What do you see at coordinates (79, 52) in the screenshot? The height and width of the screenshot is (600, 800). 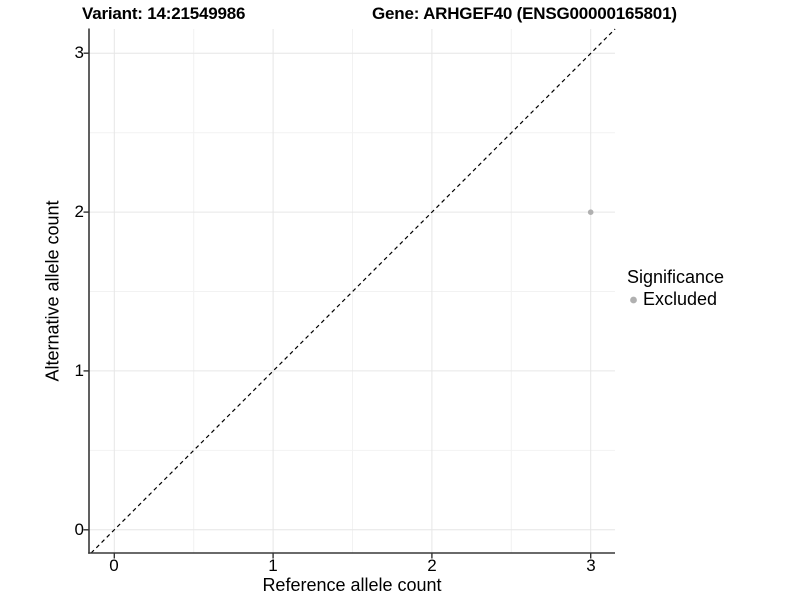 I see `y-tick-label-3: 3` at bounding box center [79, 52].